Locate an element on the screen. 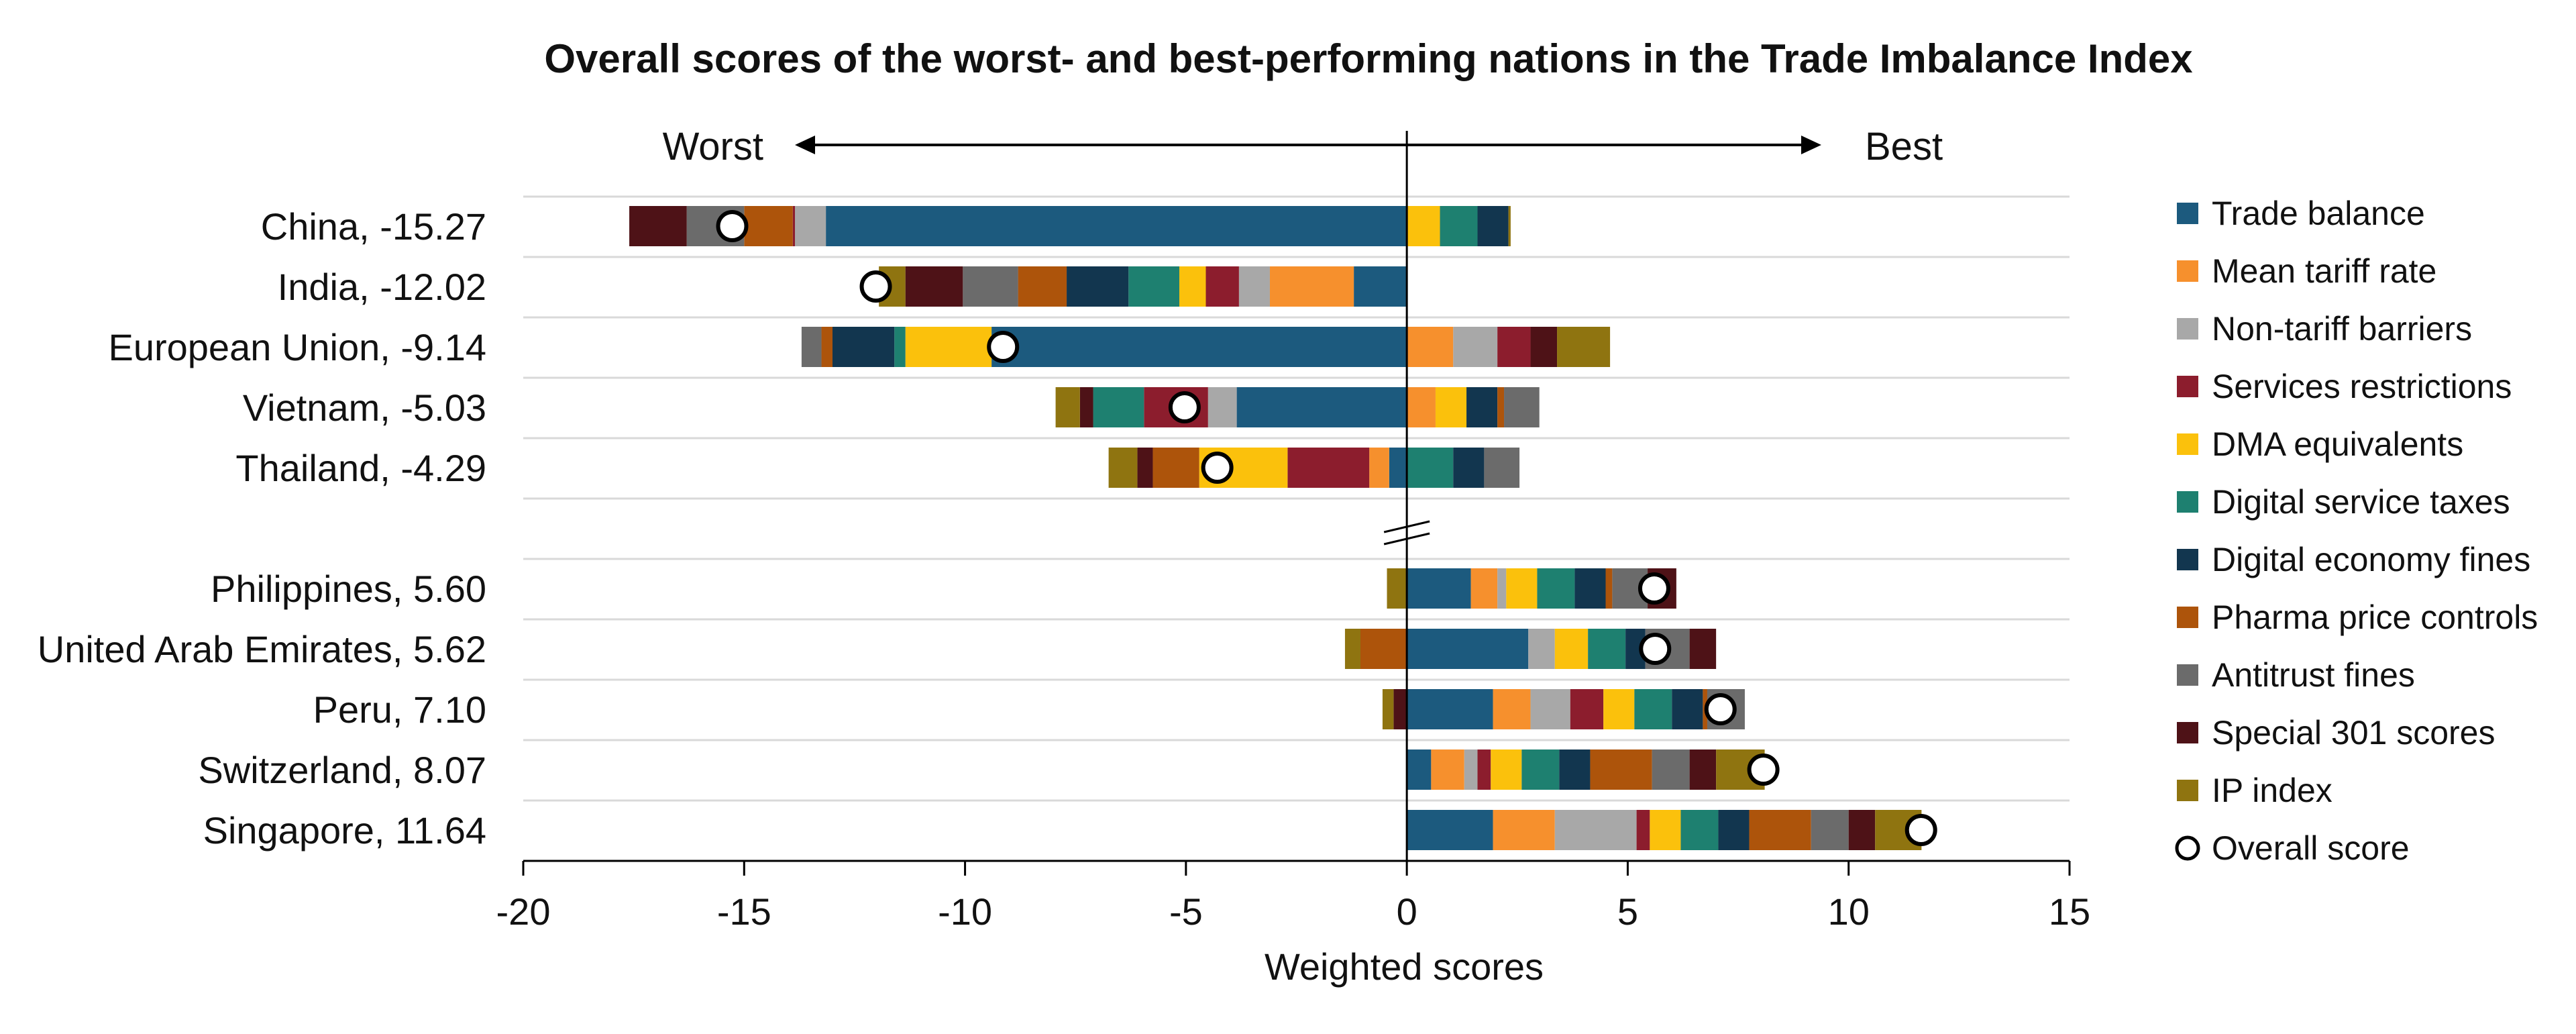 The width and height of the screenshot is (2576, 1034). bar-segment-india-pharma-price-controls is located at coordinates (1042, 286).